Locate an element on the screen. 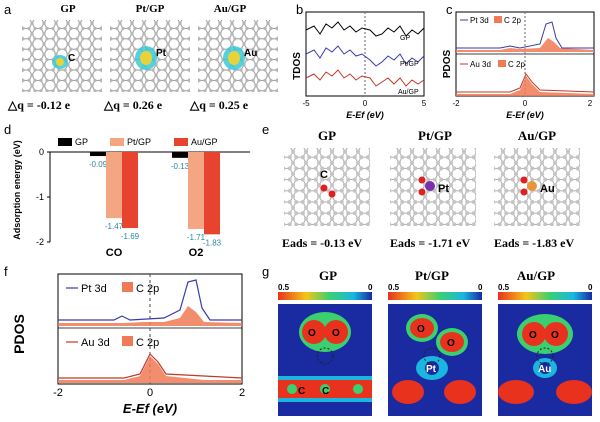 This screenshot has height=422, width=600. panel-b-xtick: -5 is located at coordinates (306, 103).